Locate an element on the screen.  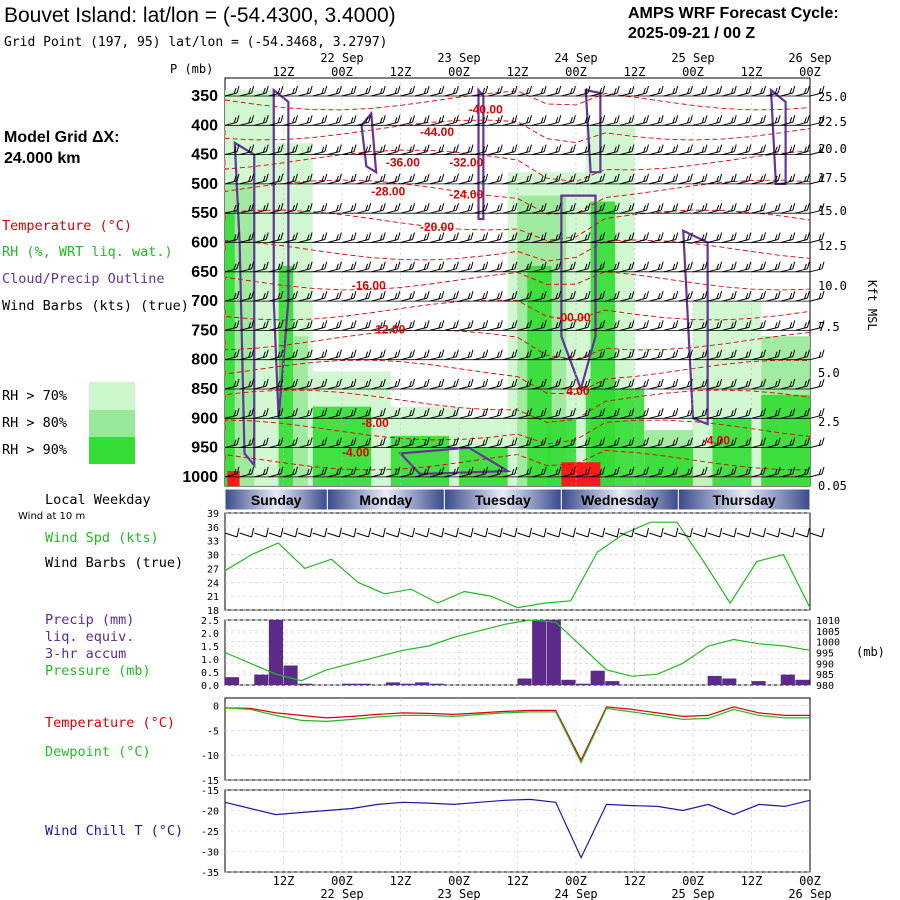
axis-tick-label: 27 is located at coordinates (213, 569).